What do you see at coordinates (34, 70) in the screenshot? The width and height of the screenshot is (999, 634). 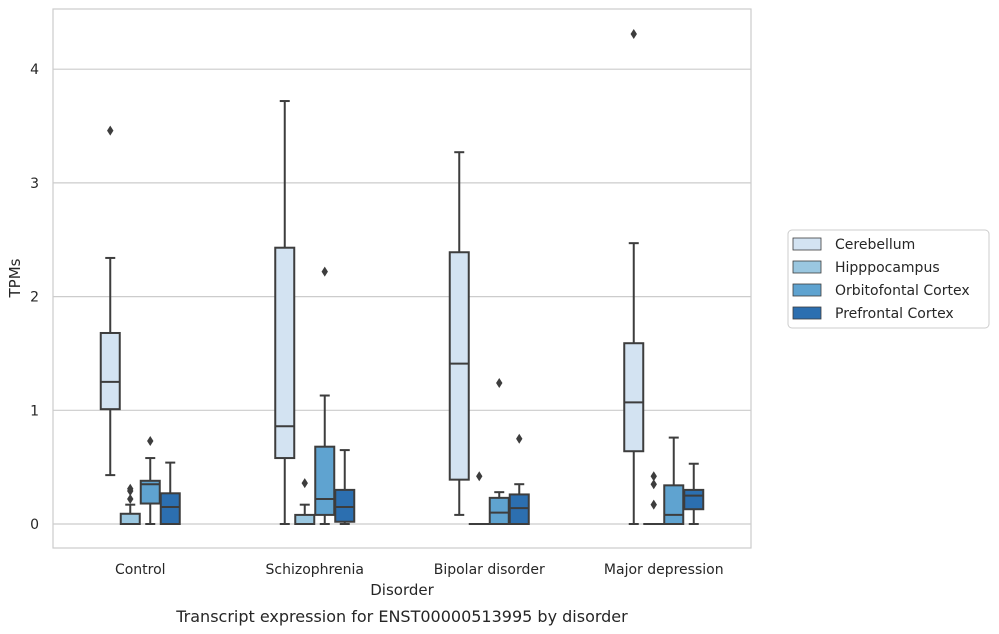 I see `y-tick-label: 4` at bounding box center [34, 70].